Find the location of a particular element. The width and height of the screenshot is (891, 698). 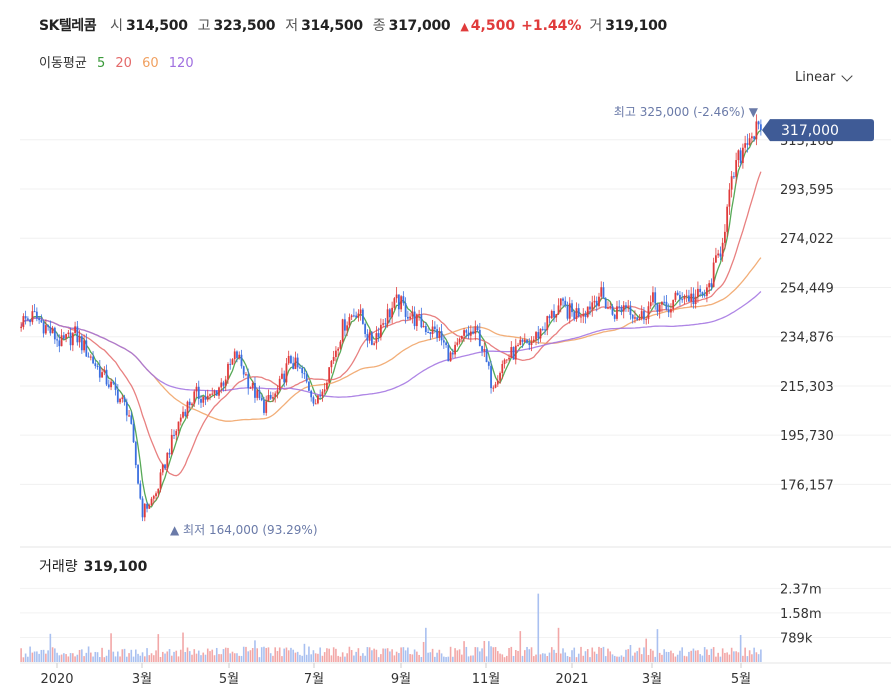

scale-selector: Linear is located at coordinates (824, 77).